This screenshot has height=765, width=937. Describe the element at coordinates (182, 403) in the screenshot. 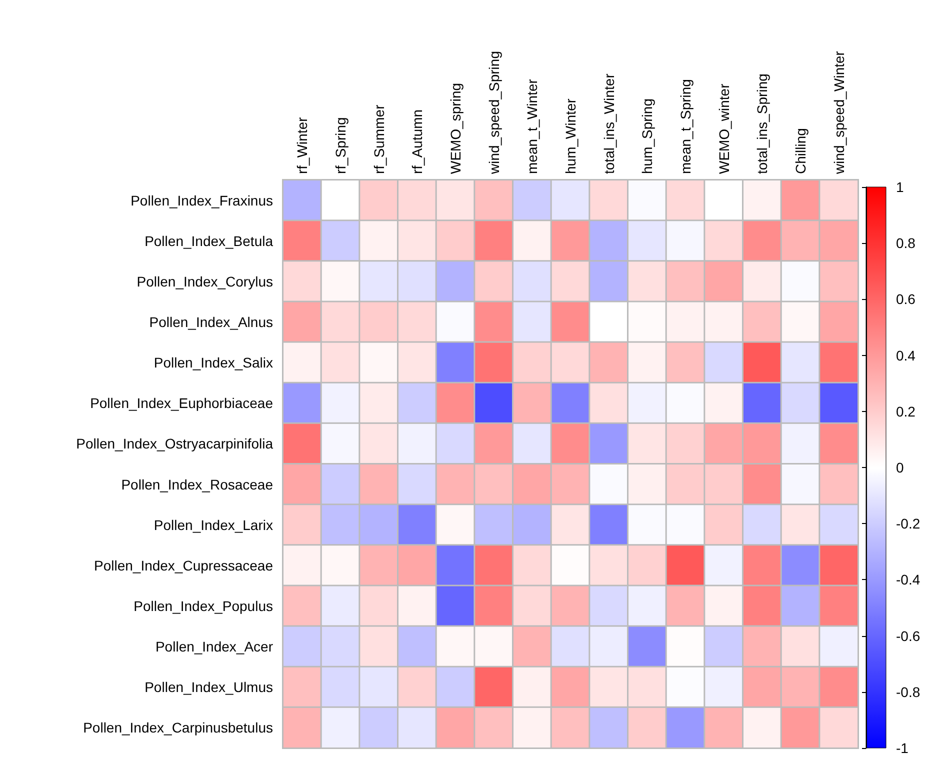

I see `y-tick-label: Pollen_Index_Euphorbiaceae` at that location.